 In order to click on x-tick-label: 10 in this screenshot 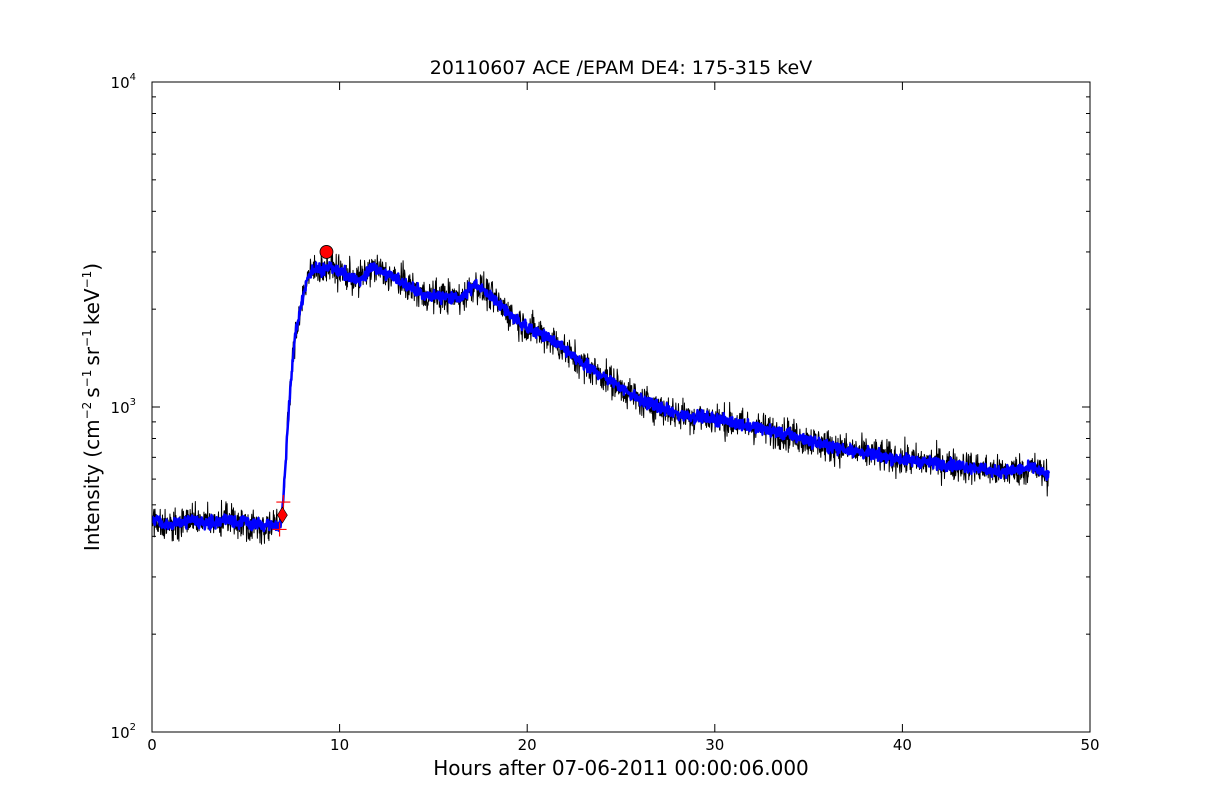, I will do `click(339, 745)`.